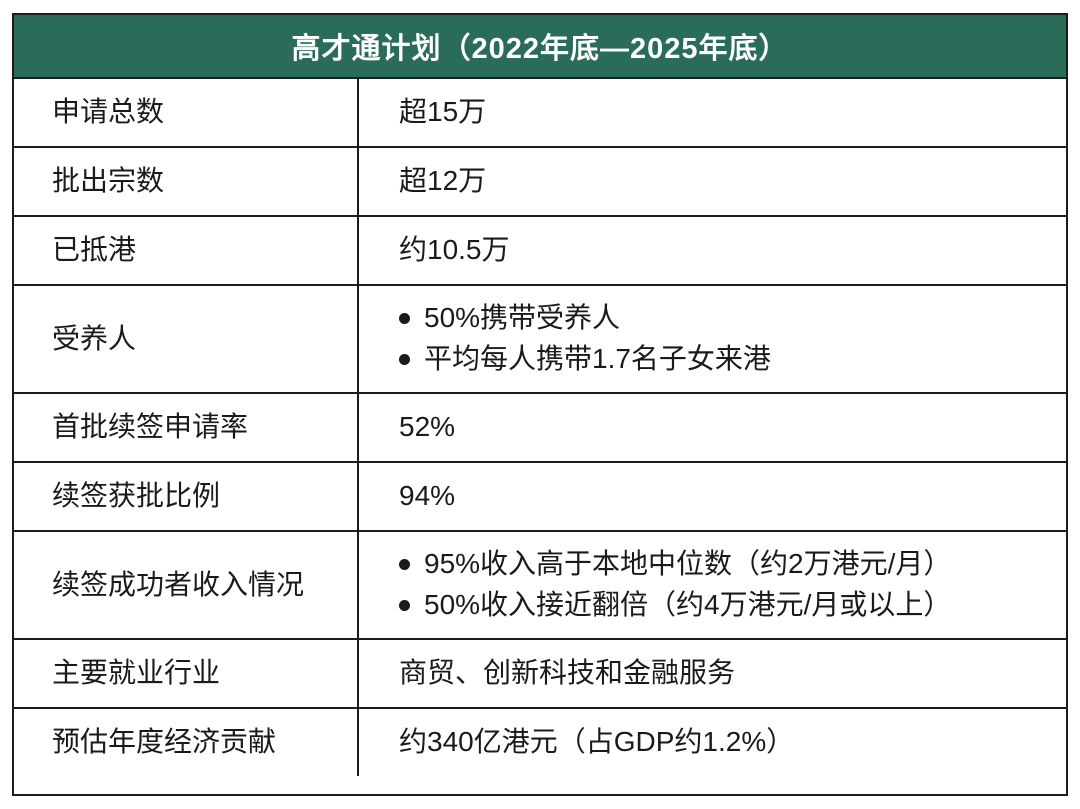 The width and height of the screenshot is (1080, 809). I want to click on bullet-item: 50%收入接近翻倍（约4万港元/月或以上）, so click(724, 605).